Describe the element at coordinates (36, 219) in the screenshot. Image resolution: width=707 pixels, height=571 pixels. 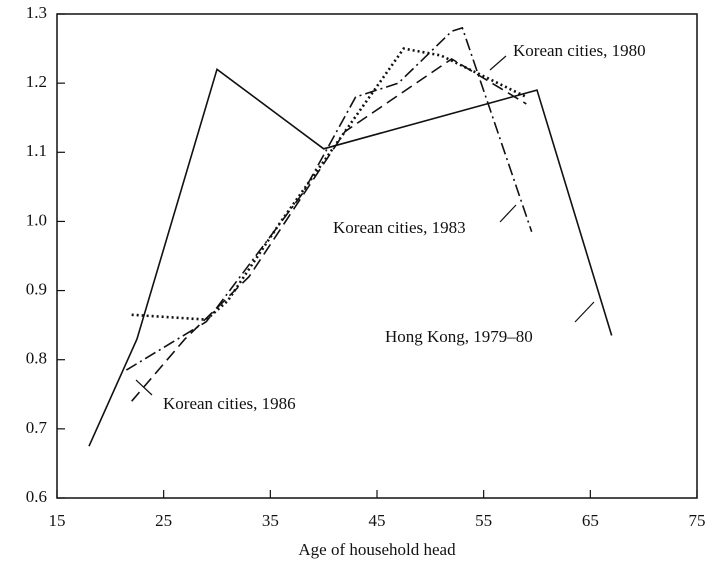
I see `y-tick-label: 1.0` at that location.